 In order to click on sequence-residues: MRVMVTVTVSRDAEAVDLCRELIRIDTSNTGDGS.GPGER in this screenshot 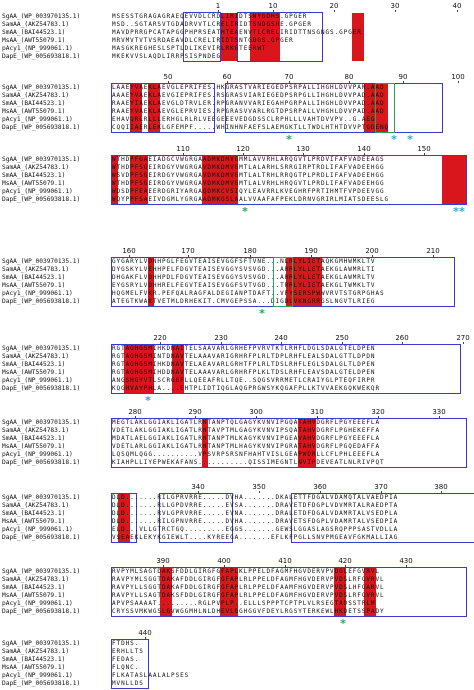, I will do `click(203, 40)`.